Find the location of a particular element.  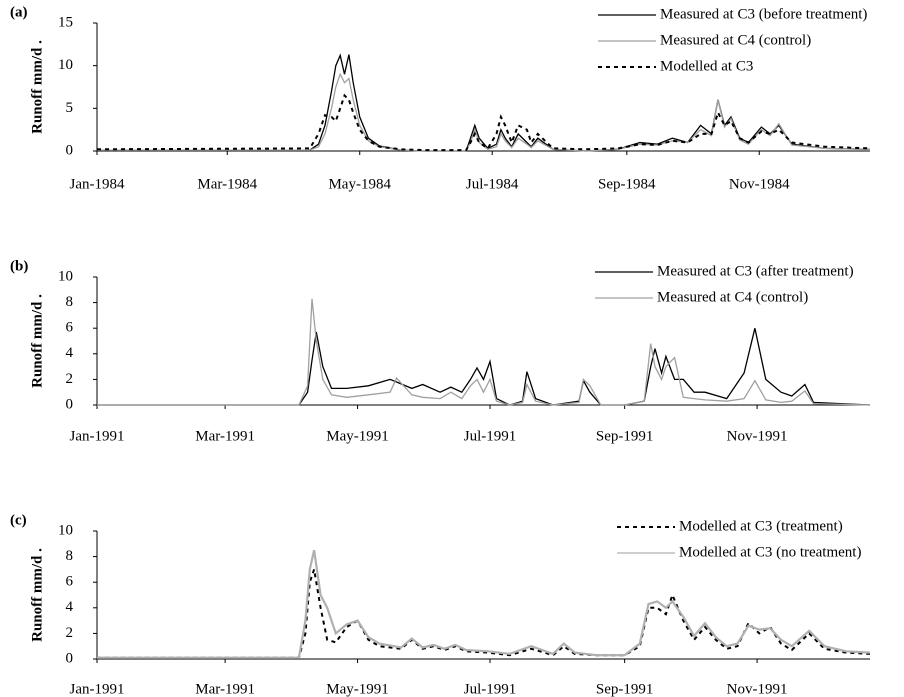

panel-label: (c) is located at coordinates (18, 520).